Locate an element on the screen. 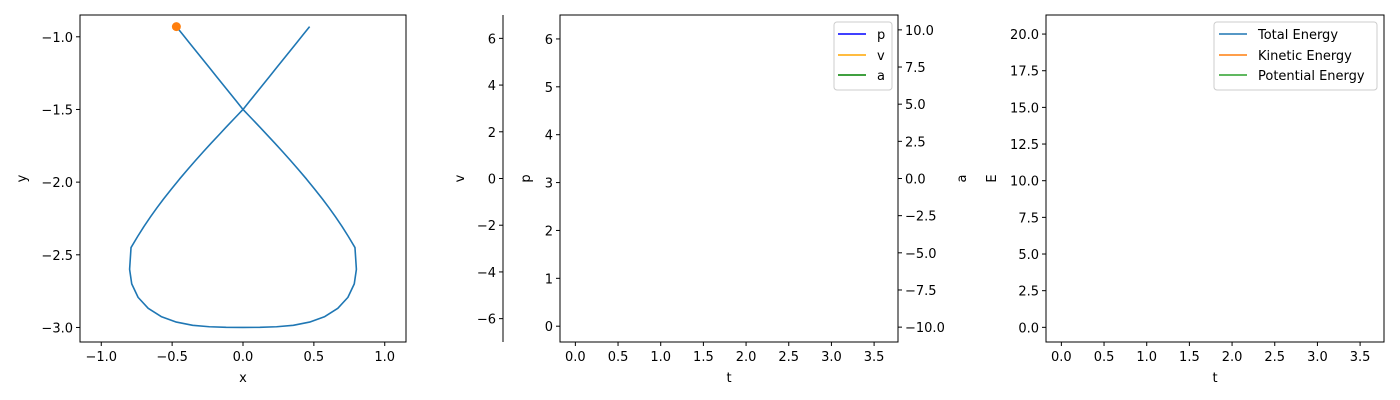 The width and height of the screenshot is (1400, 400). trajectory-line is located at coordinates (243, 177).